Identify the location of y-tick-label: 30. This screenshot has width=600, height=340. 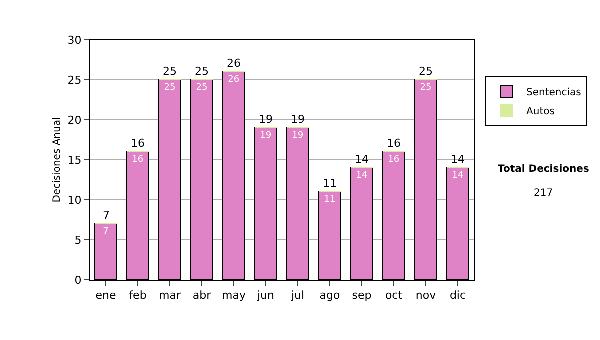
(75, 40).